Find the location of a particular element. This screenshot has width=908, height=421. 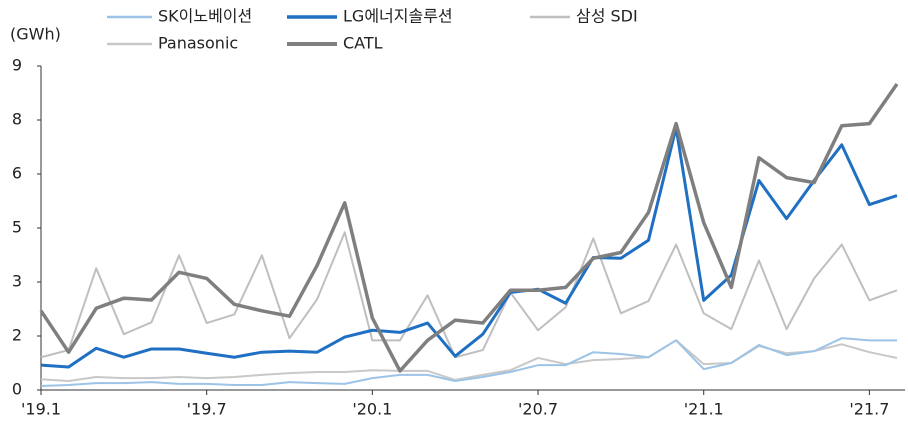

x-tick-label: '21.7 is located at coordinates (869, 409).